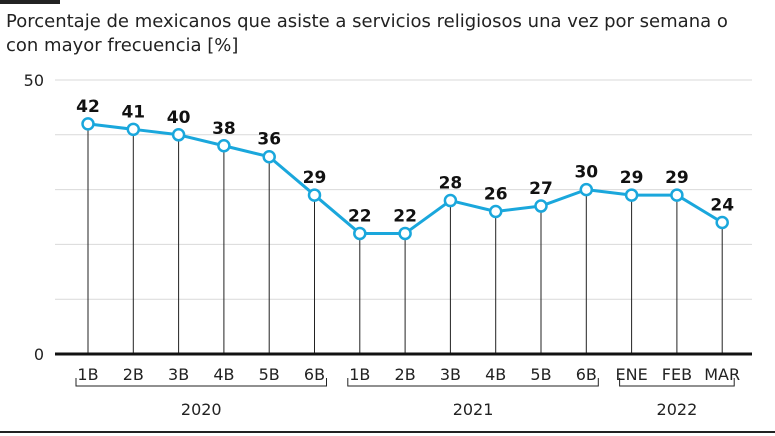 This screenshot has height=436, width=775. What do you see at coordinates (496, 195) in the screenshot?
I see `data-label: 26` at bounding box center [496, 195].